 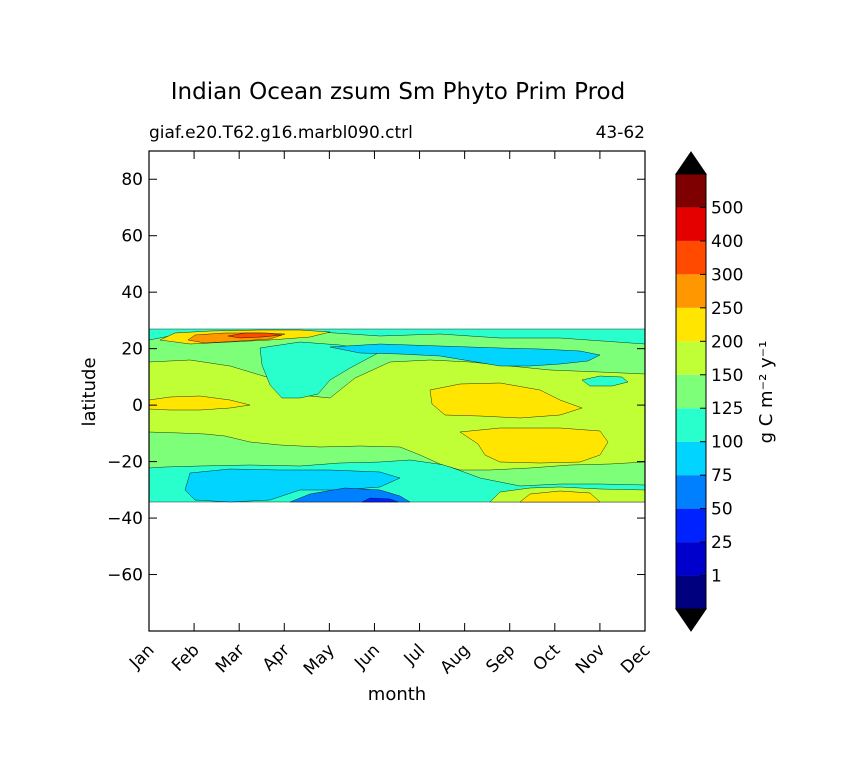 What do you see at coordinates (691, 620) in the screenshot?
I see `colorbar-extend-min` at bounding box center [691, 620].